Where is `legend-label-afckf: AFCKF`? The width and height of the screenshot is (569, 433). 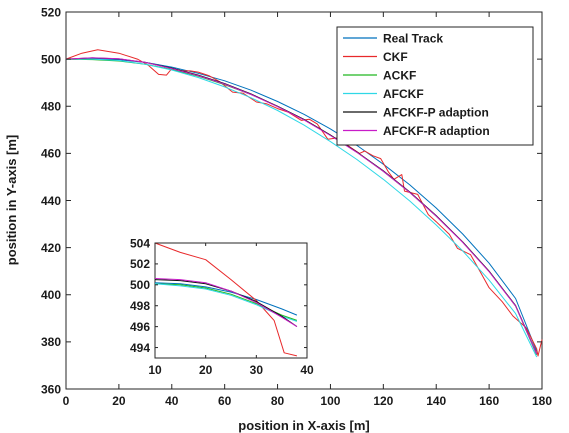
legend-label-afckf: AFCKF is located at coordinates (403, 94).